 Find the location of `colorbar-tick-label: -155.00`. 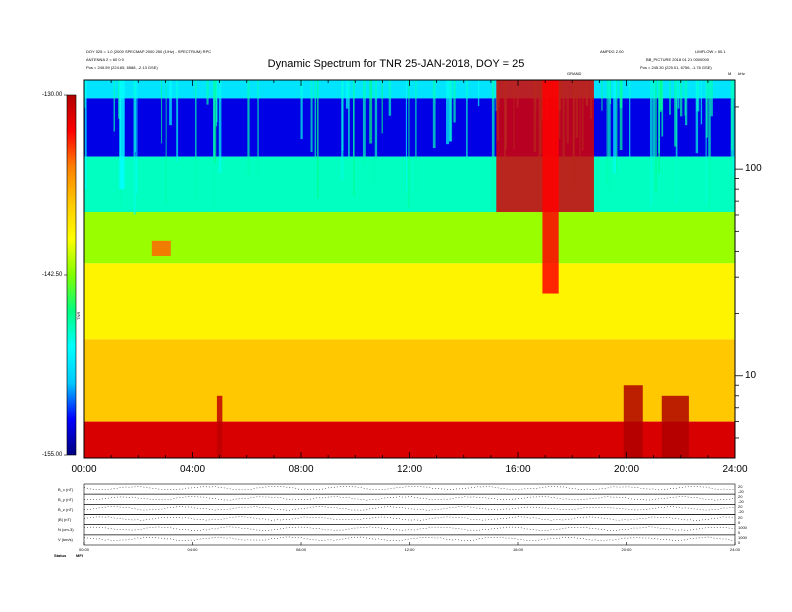

colorbar-tick-label: -155.00 is located at coordinates (52, 455).